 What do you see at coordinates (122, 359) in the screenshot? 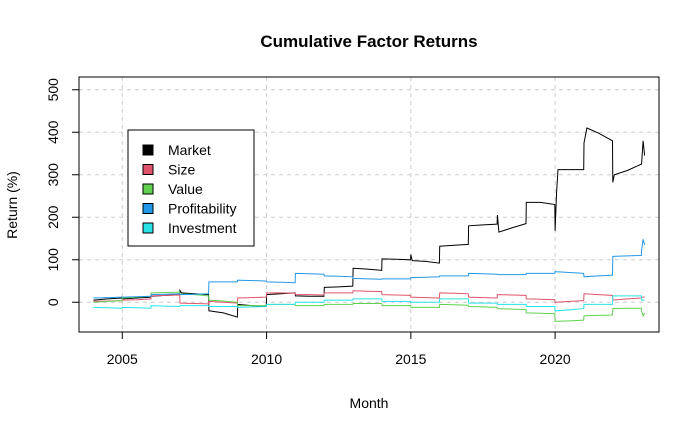
I see `x-tick-label: 2005` at bounding box center [122, 359].